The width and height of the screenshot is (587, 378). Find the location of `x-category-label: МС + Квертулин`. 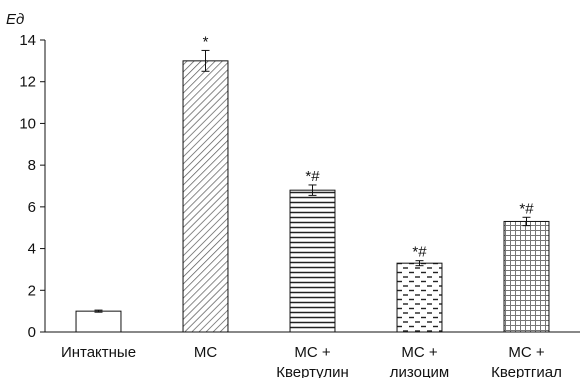

x-category-label: МС + Квертулин is located at coordinates (312, 361).